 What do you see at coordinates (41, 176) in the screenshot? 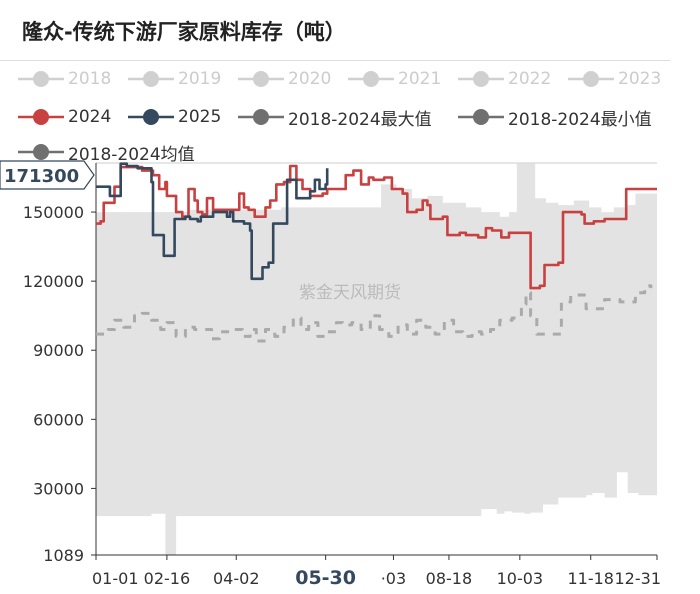
I see `axis-pointer-label: 171300` at bounding box center [41, 176].